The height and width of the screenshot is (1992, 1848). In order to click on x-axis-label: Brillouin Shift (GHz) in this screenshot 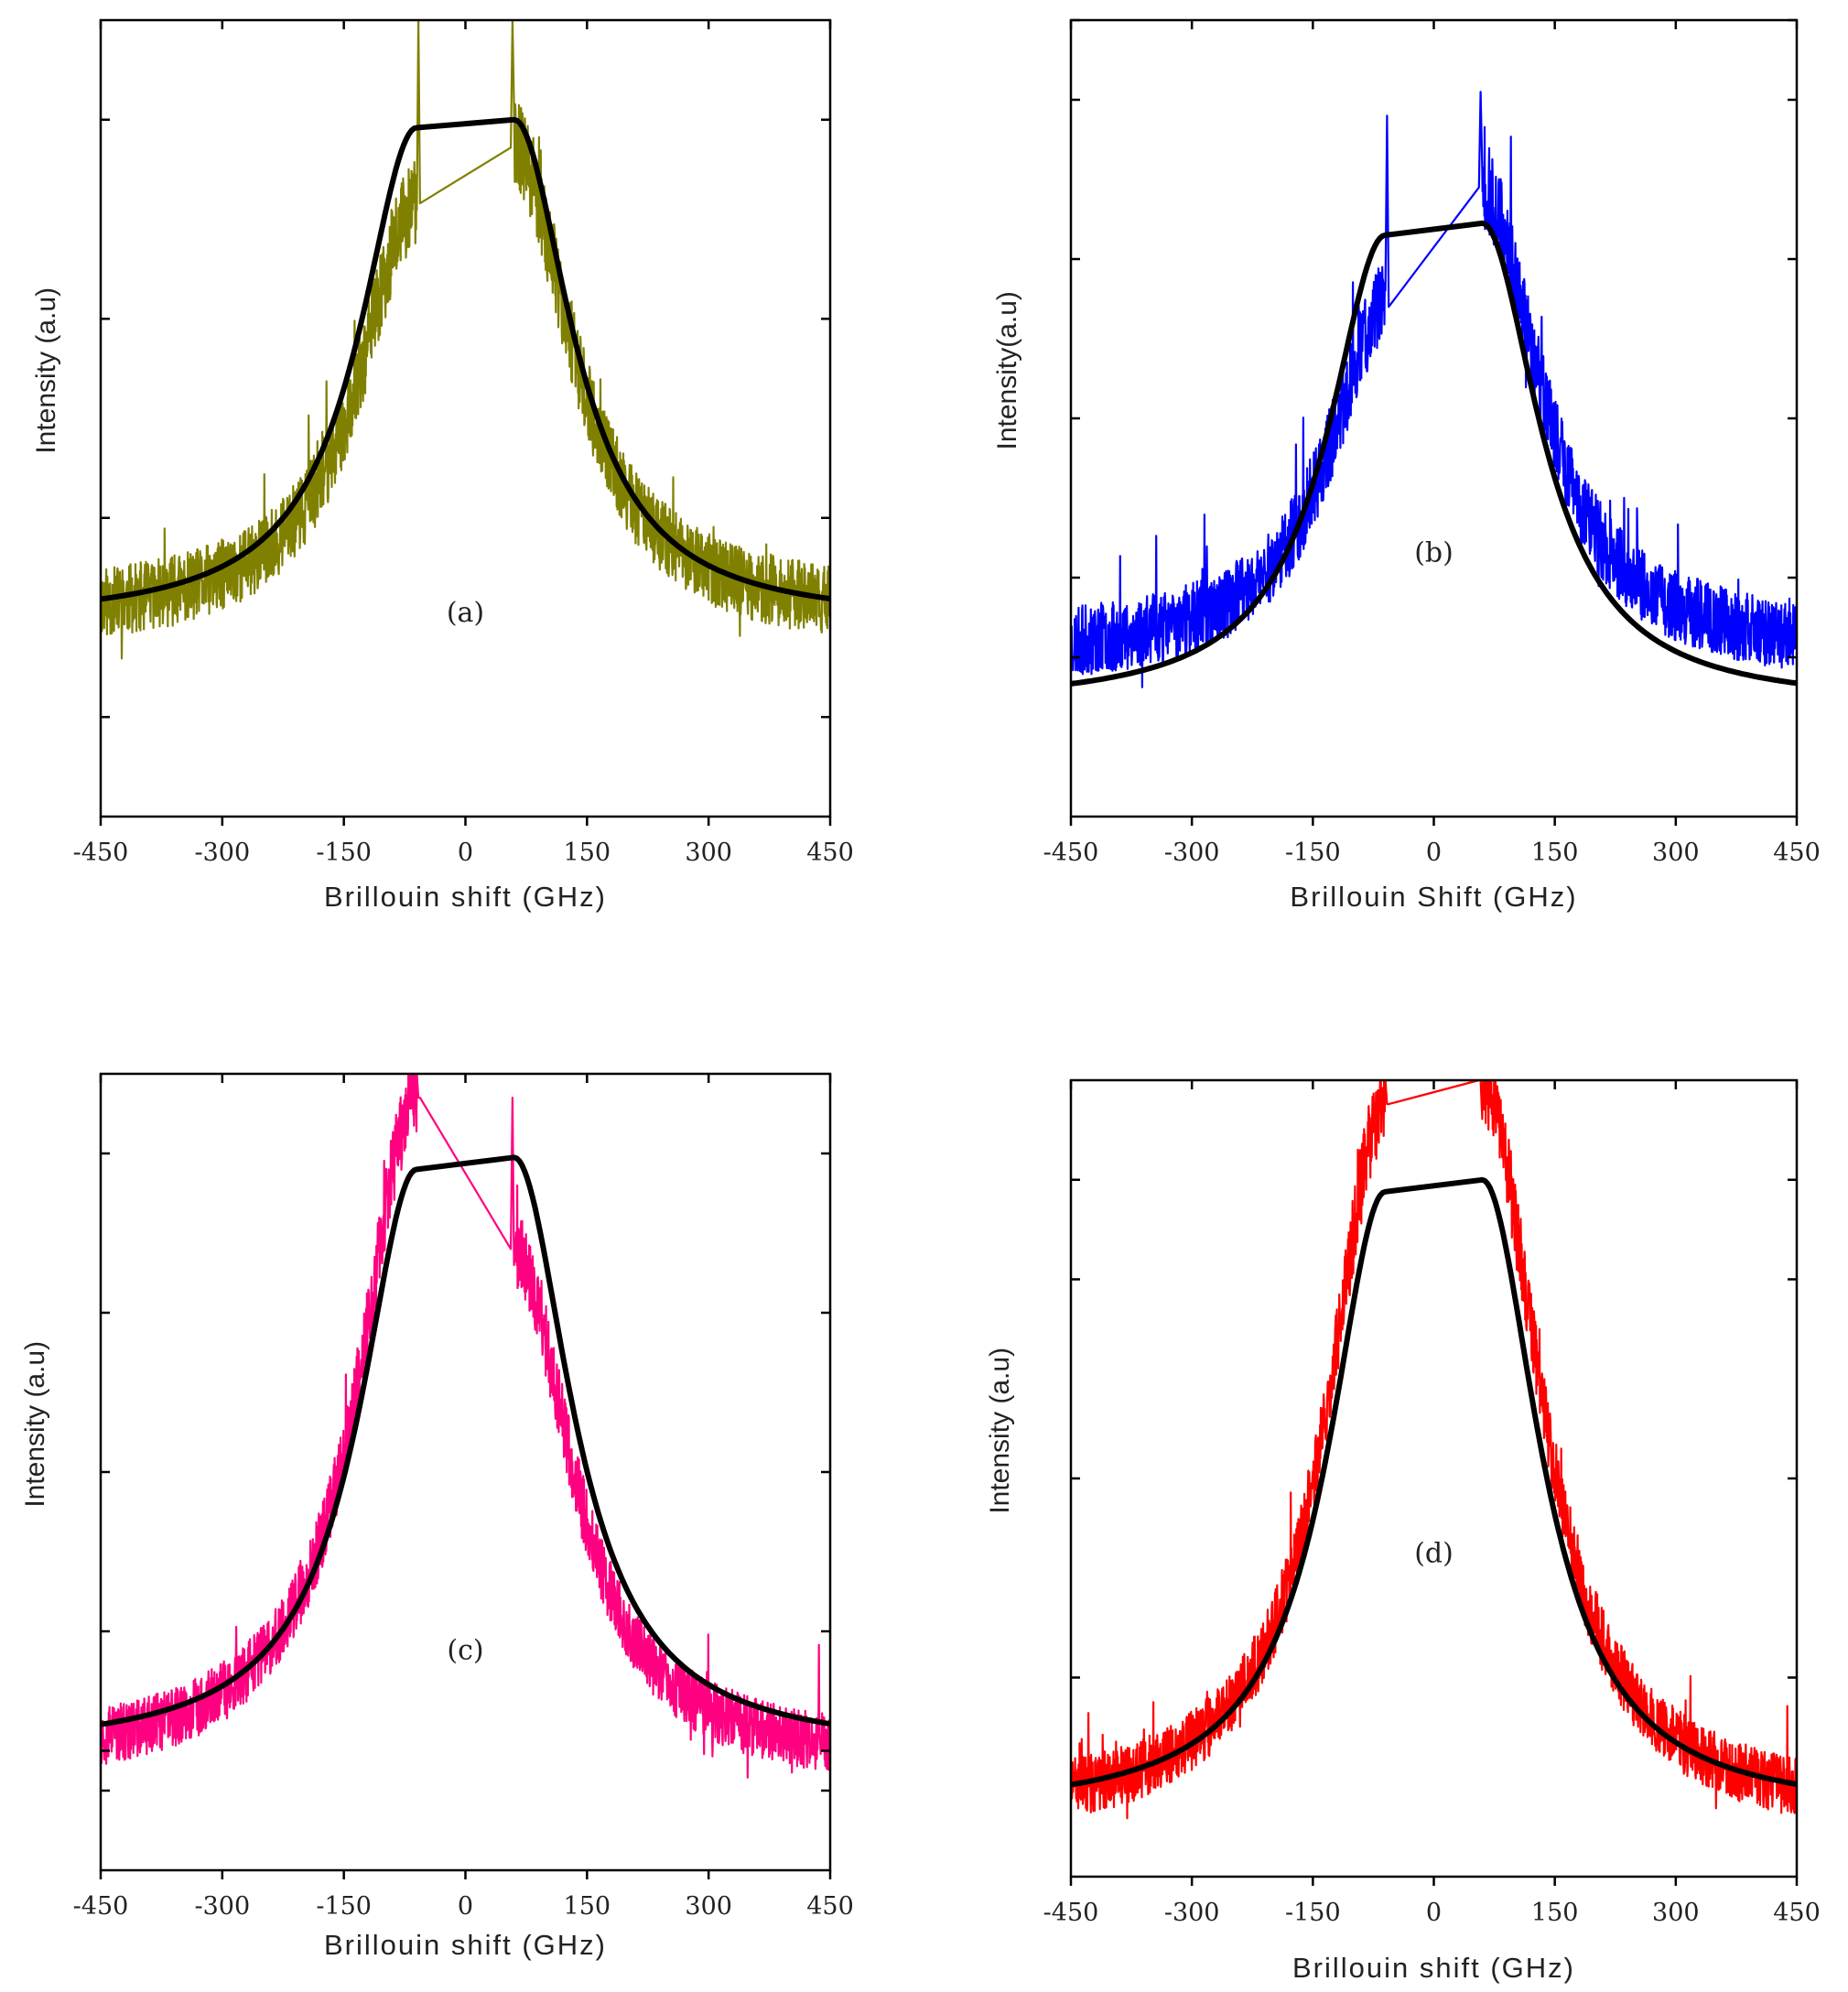, I will do `click(1433, 897)`.